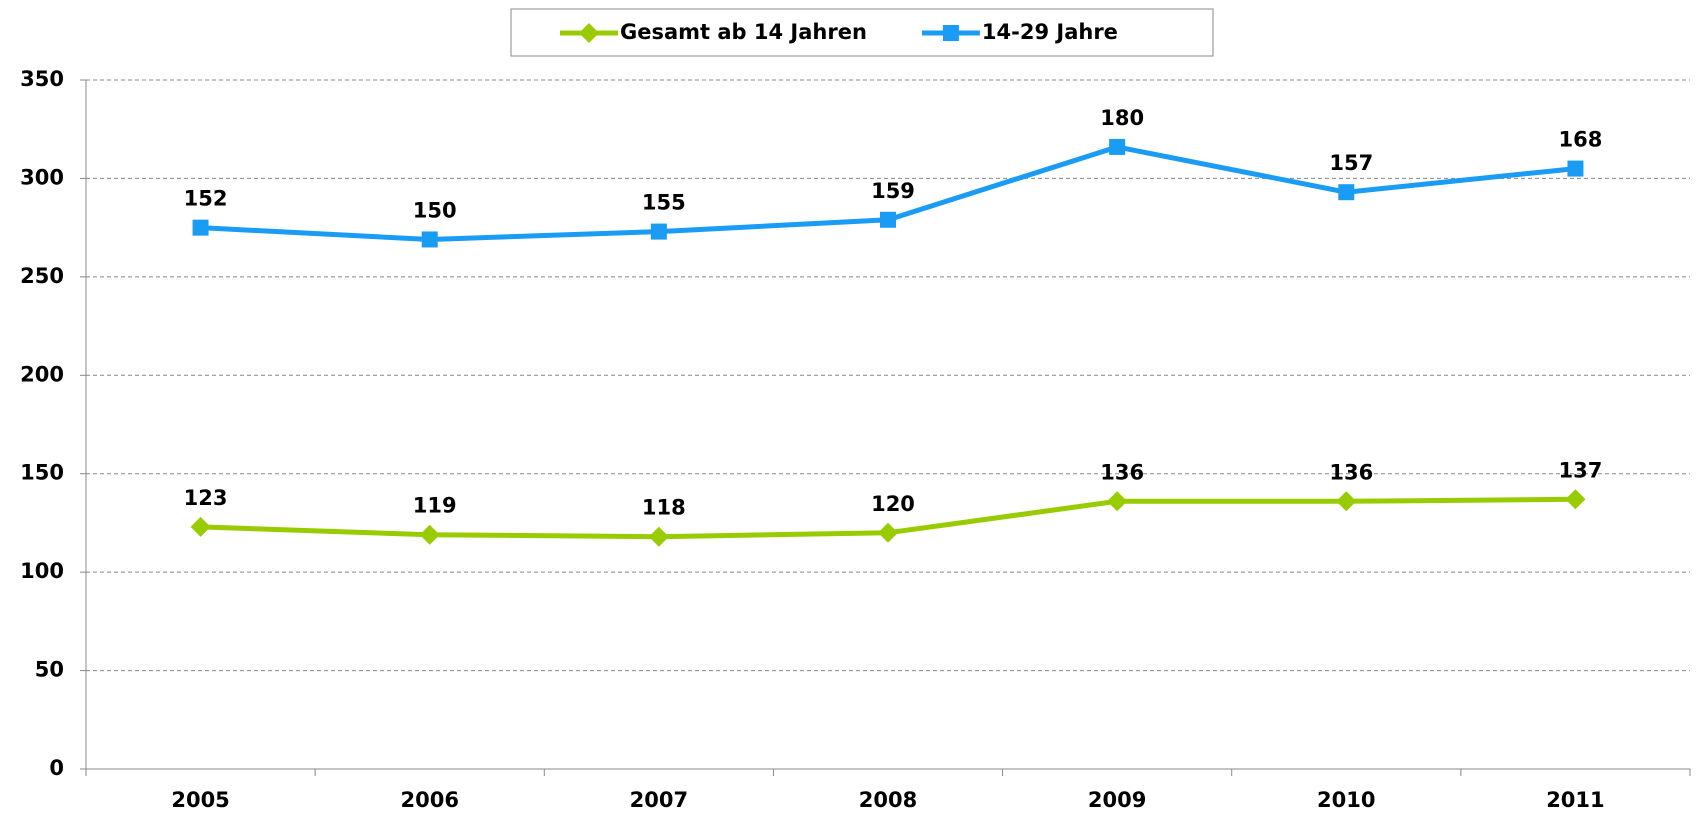 The height and width of the screenshot is (815, 1696). Describe the element at coordinates (42, 276) in the screenshot. I see `y-tick-label: 250` at that location.